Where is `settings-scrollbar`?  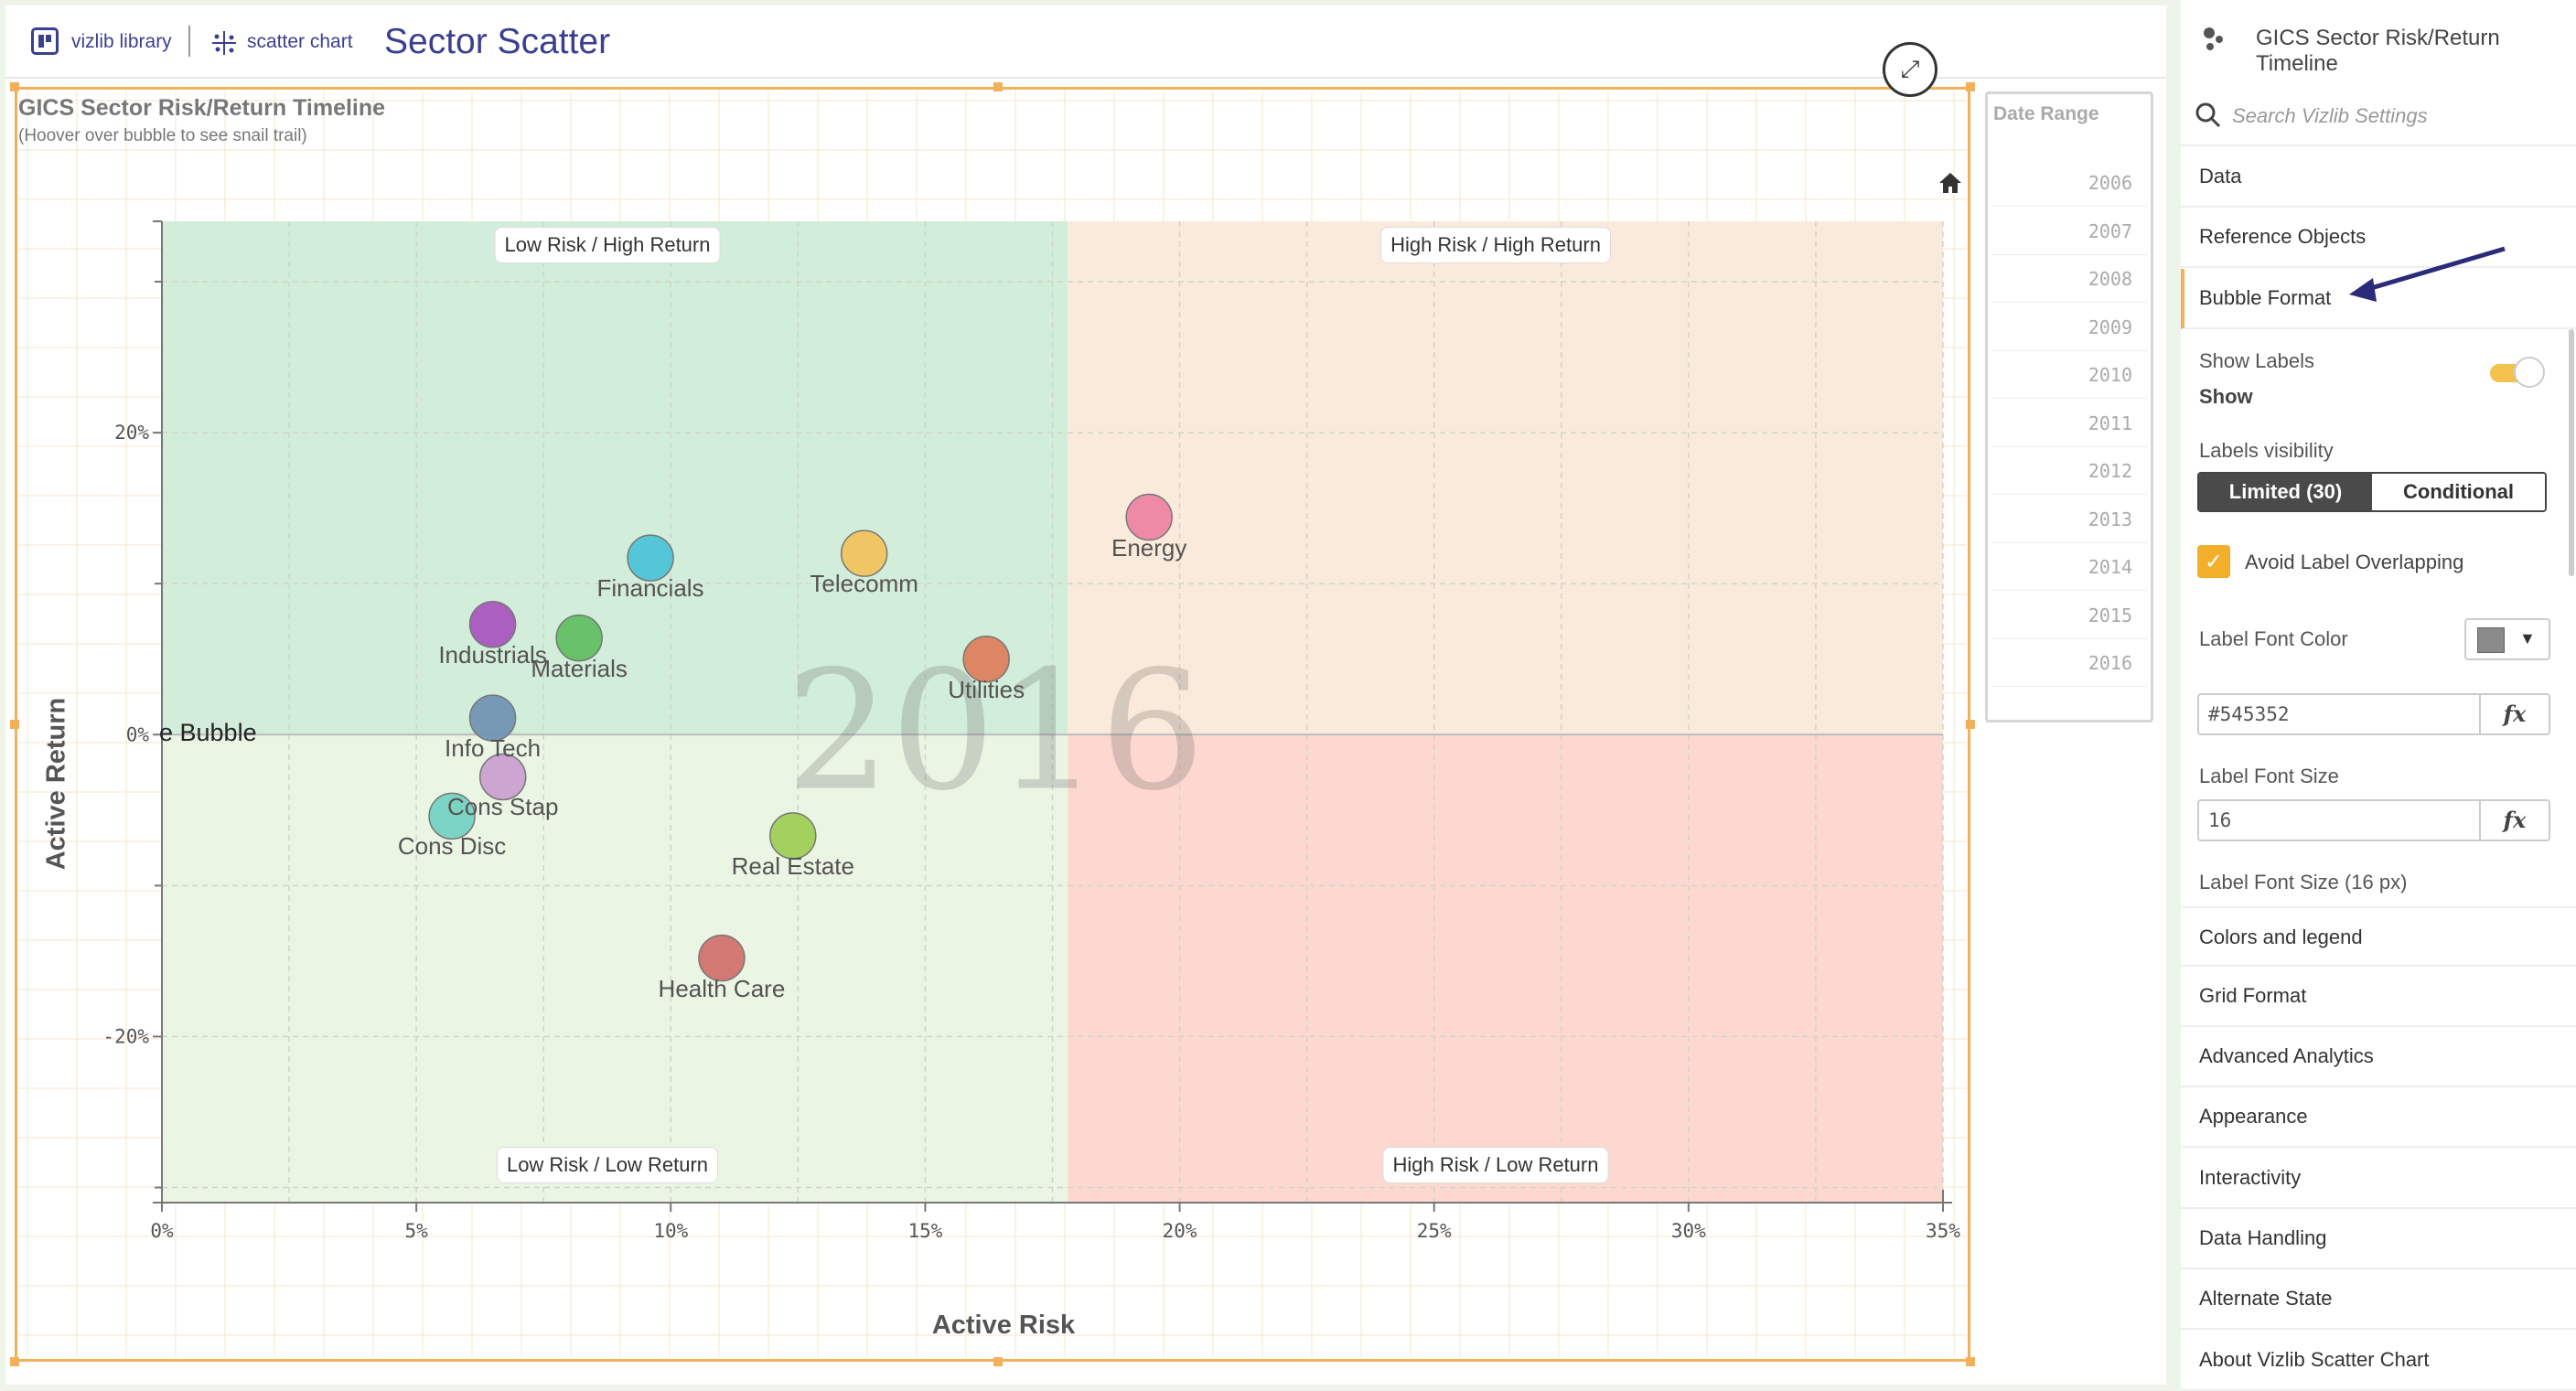 settings-scrollbar is located at coordinates (2571, 452).